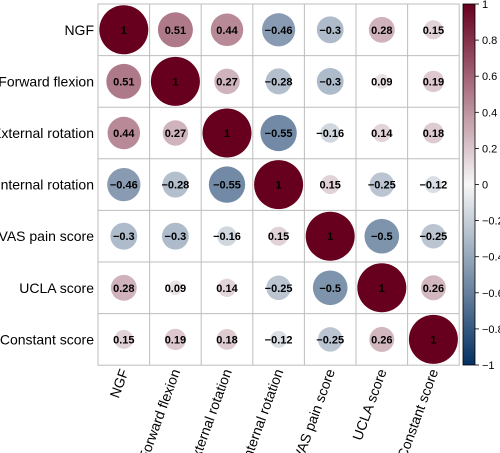 This screenshot has width=500, height=453. I want to click on colorbar-tick-label: 0, so click(485, 186).